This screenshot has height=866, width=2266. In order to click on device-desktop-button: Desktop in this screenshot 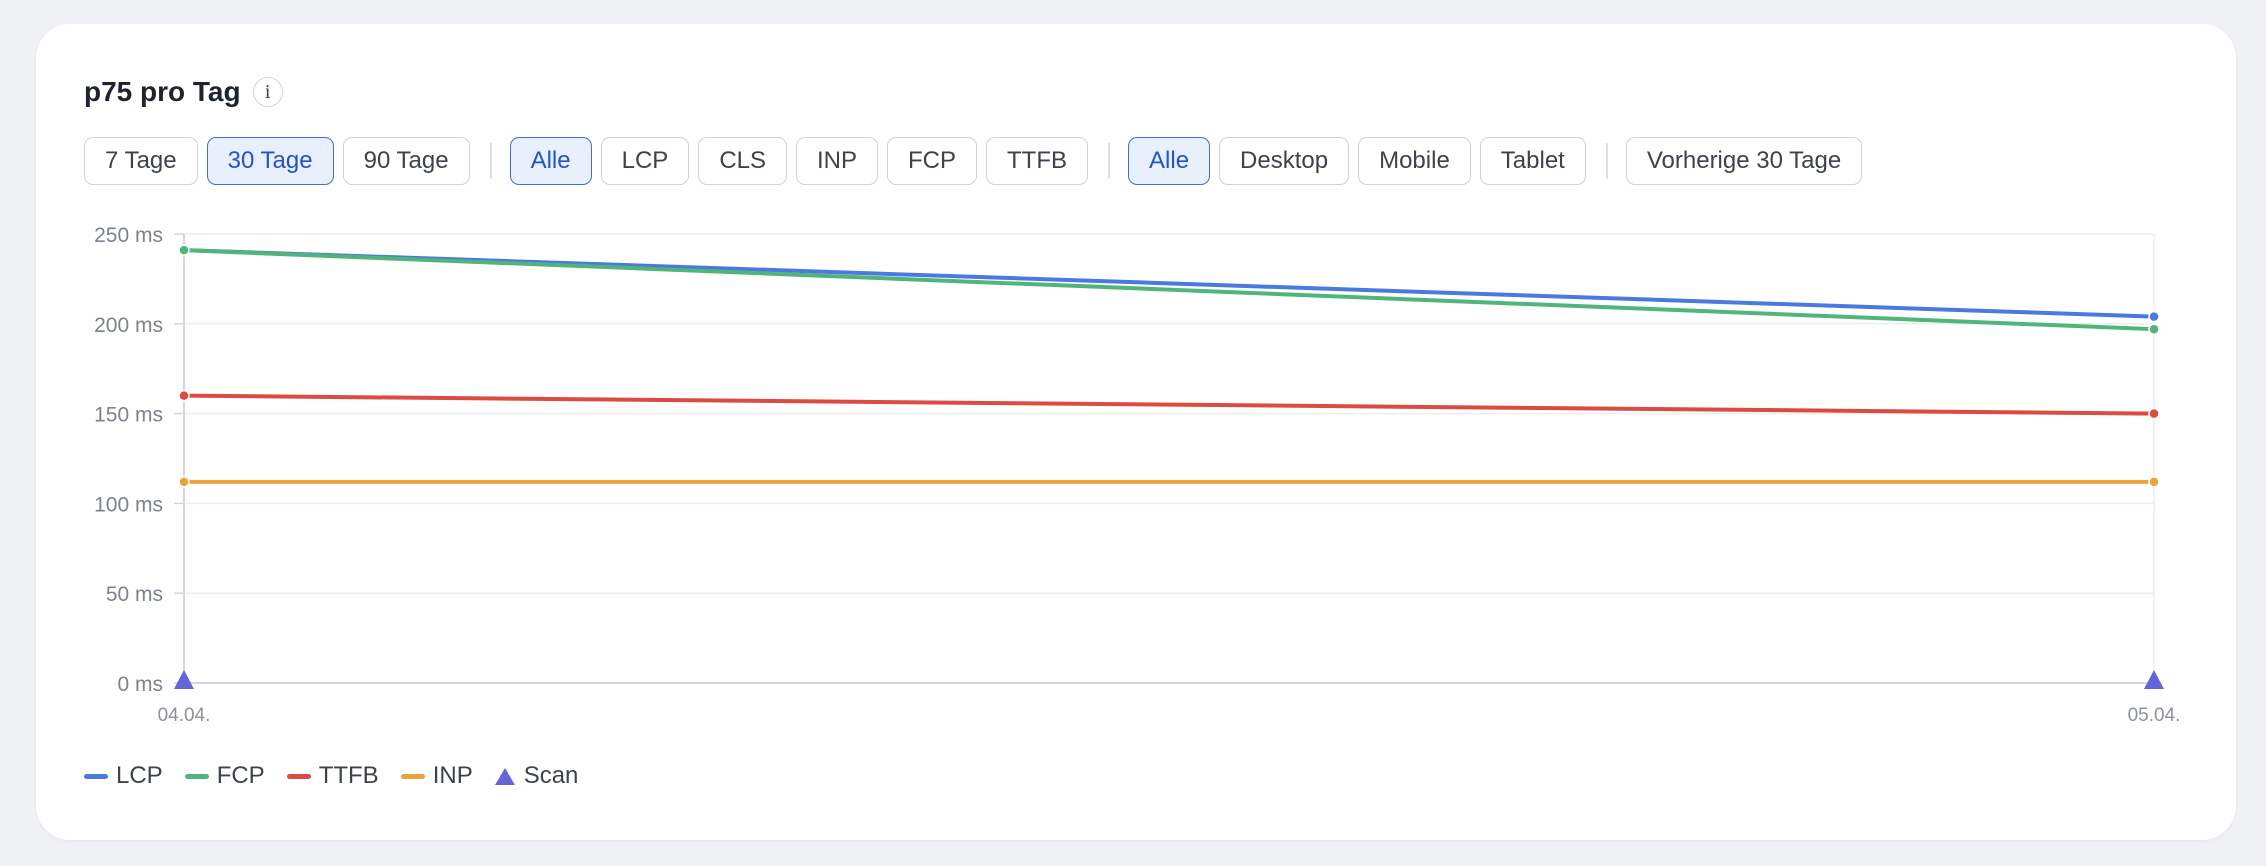, I will do `click(1284, 161)`.